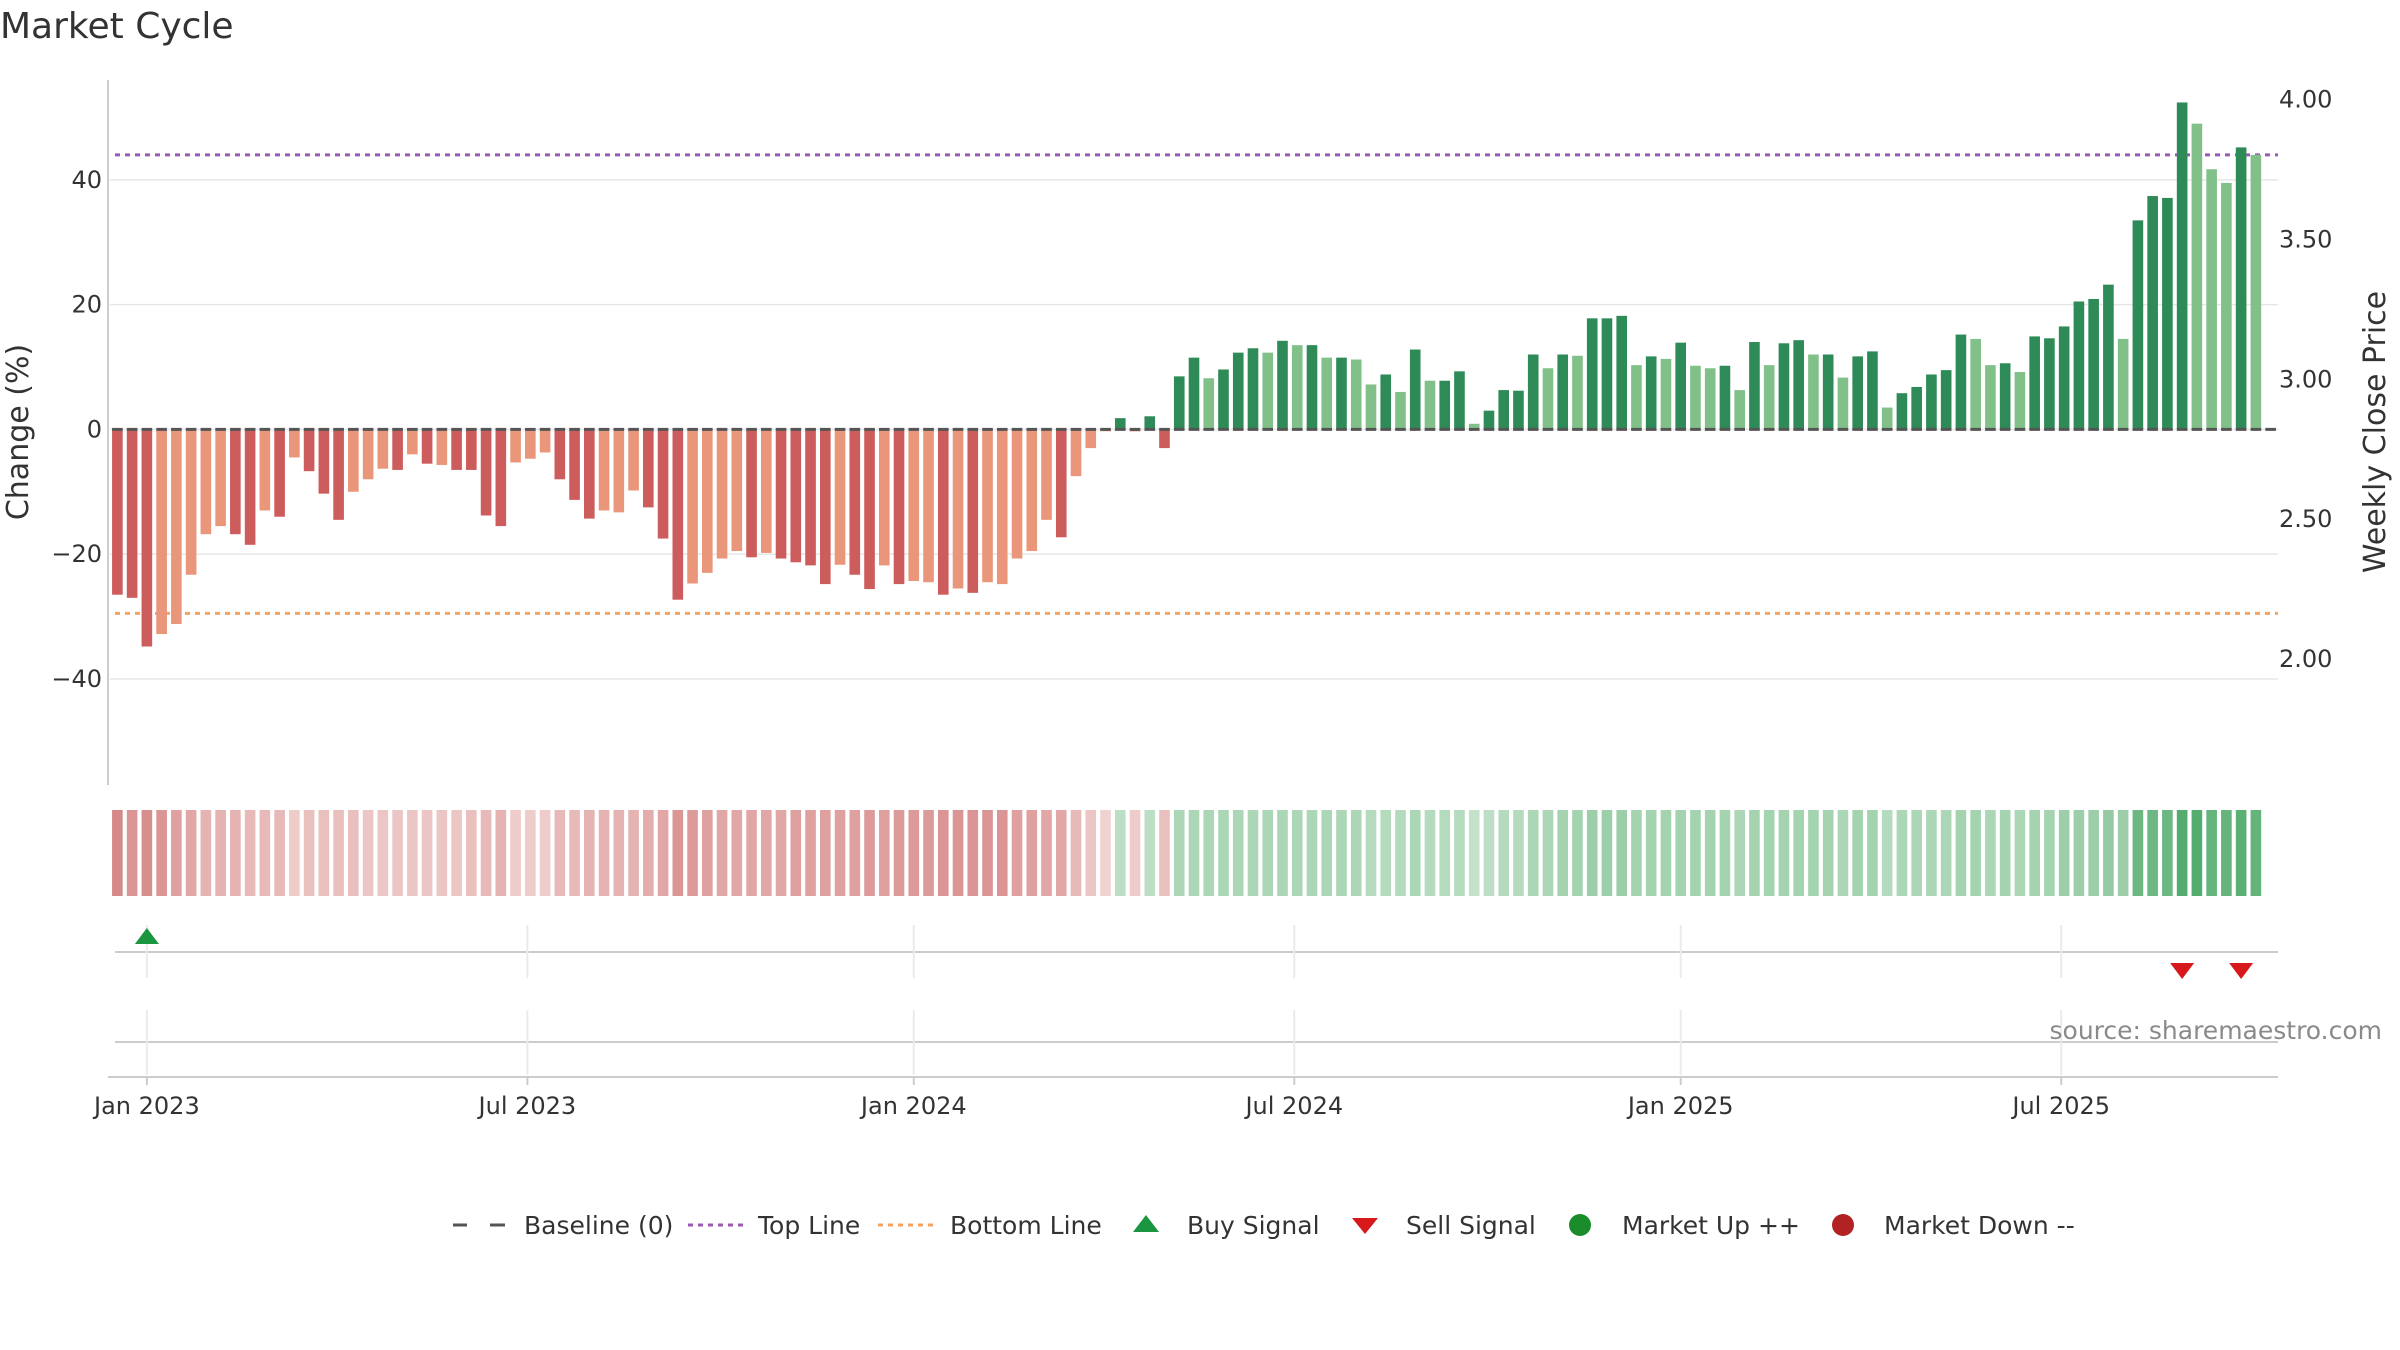 Image resolution: width=2400 pixels, height=1350 pixels. What do you see at coordinates (1444, 1225) in the screenshot?
I see `legend-sell-signal: Sell Signal` at bounding box center [1444, 1225].